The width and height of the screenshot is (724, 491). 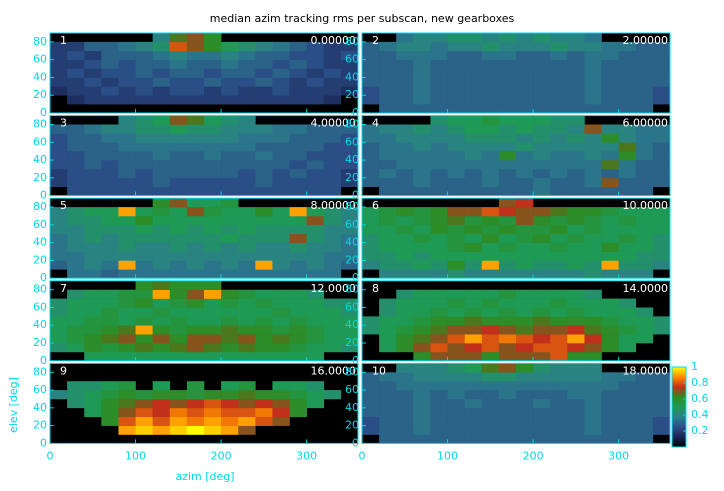 I want to click on y-tick-label: 60, so click(x=40, y=141).